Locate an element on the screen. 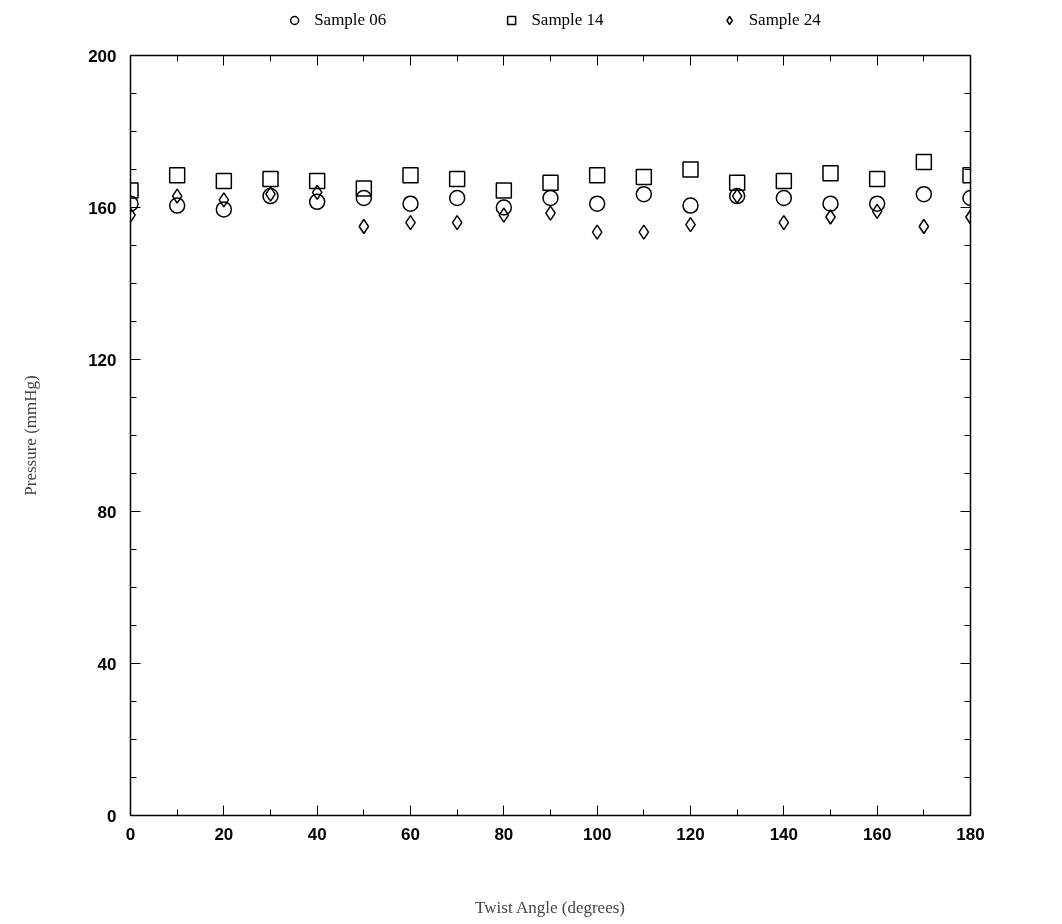 This screenshot has height=924, width=1062. x-tick-label: 20 is located at coordinates (224, 834).